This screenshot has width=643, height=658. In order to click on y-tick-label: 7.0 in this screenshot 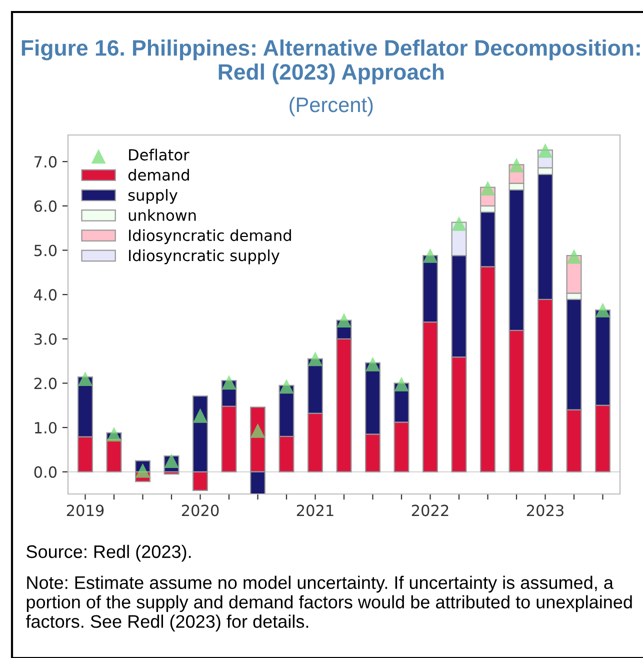, I will do `click(45, 162)`.